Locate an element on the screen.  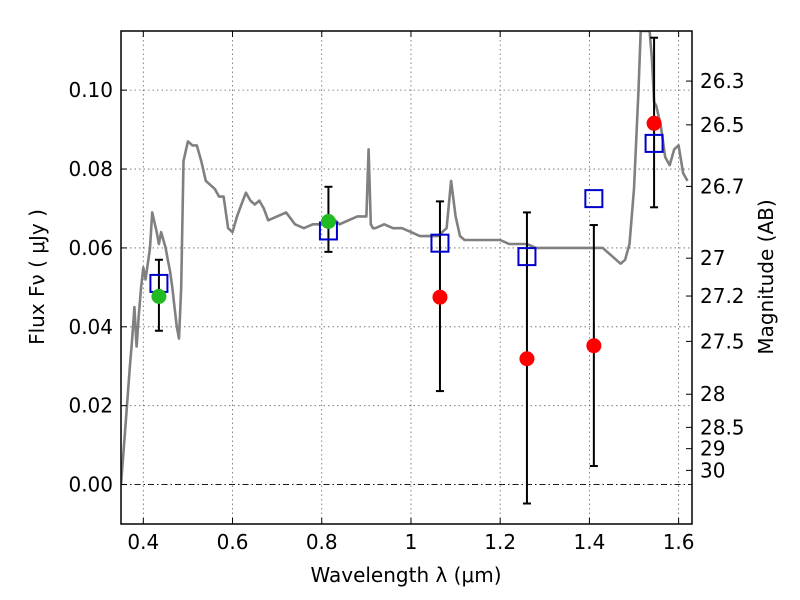
x-tick-label: 1 is located at coordinates (411, 542).